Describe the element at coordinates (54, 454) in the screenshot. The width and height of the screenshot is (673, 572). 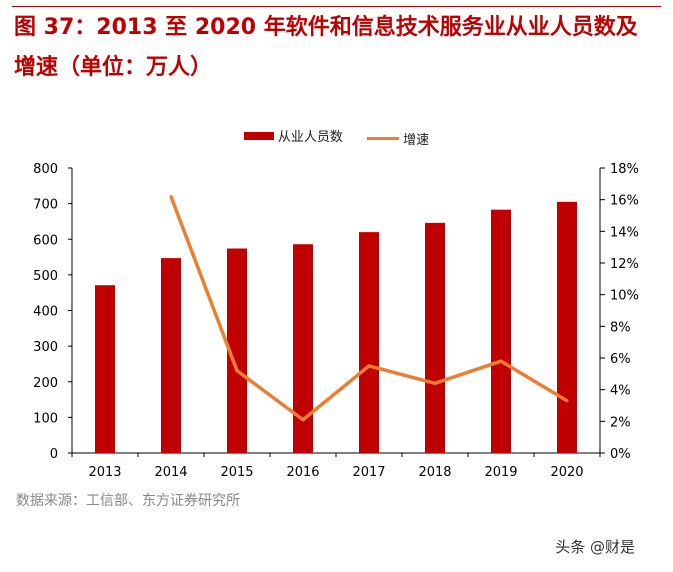
I see `left-tick-label: 0` at that location.